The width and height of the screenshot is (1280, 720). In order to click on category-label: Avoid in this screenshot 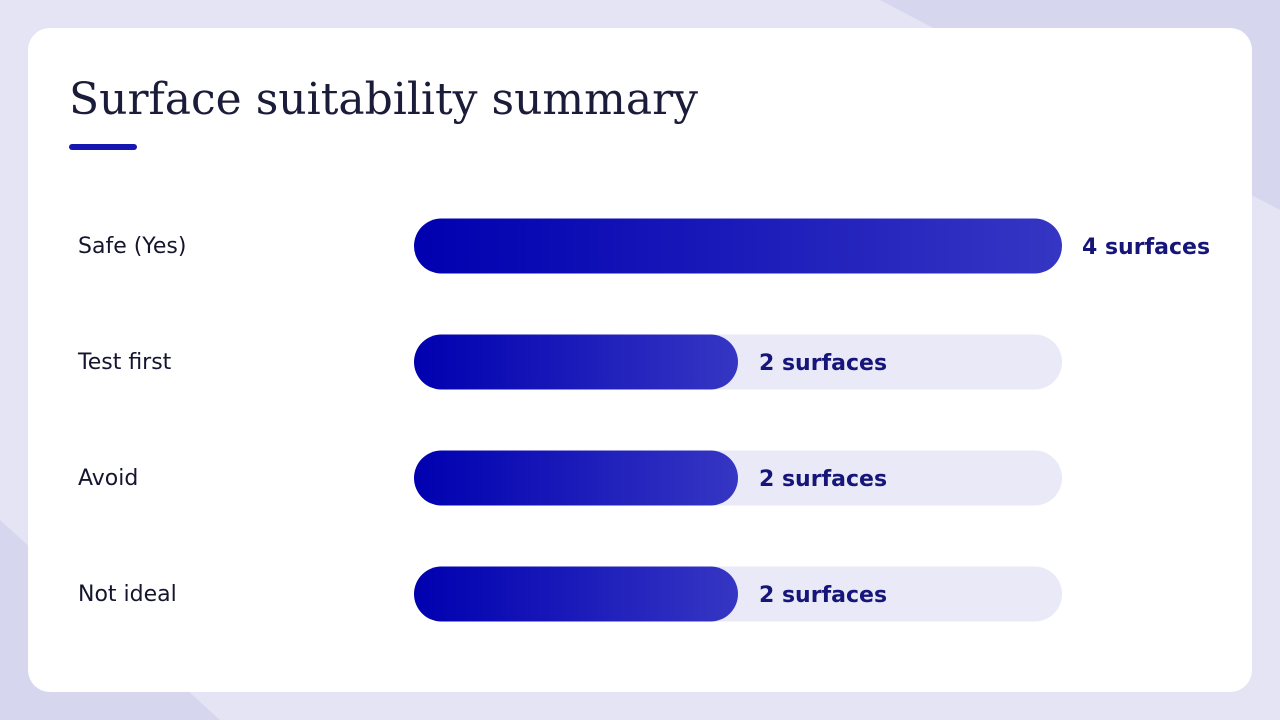, I will do `click(108, 478)`.